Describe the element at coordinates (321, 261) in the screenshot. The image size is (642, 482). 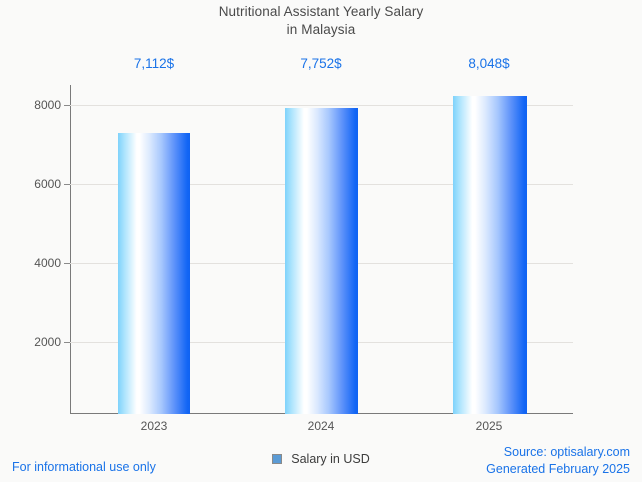
I see `bar-2024` at that location.